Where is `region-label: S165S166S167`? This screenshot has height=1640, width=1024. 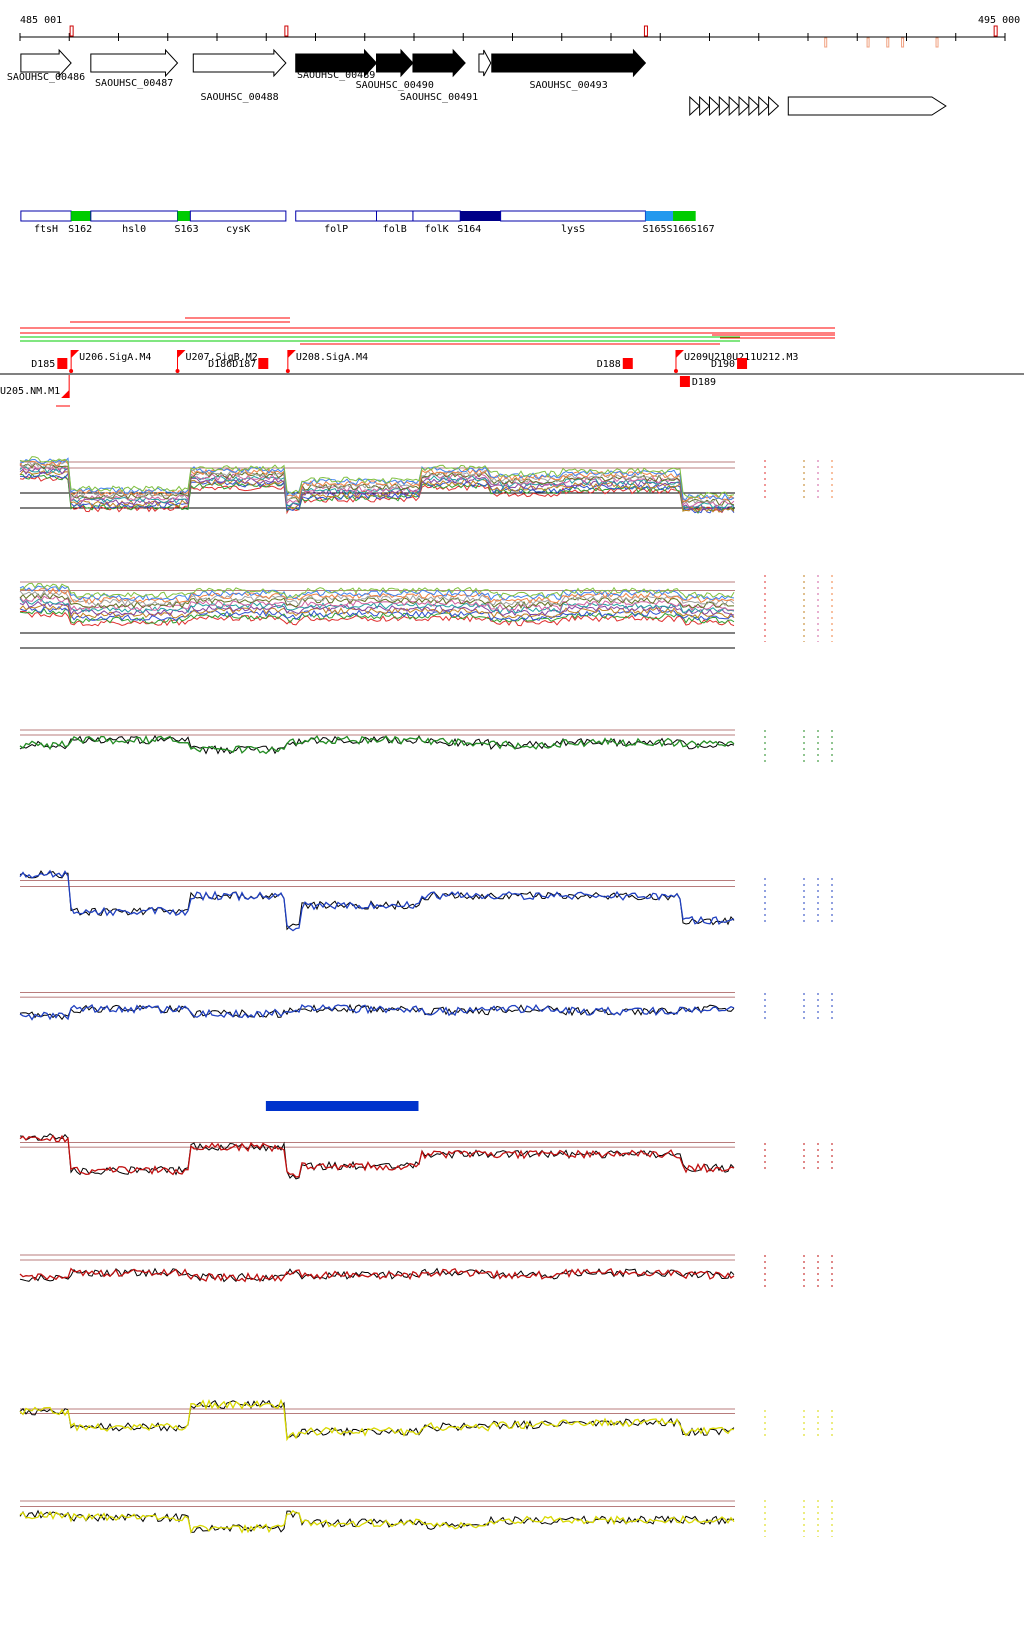
region-label: S165S166S167 is located at coordinates (678, 229).